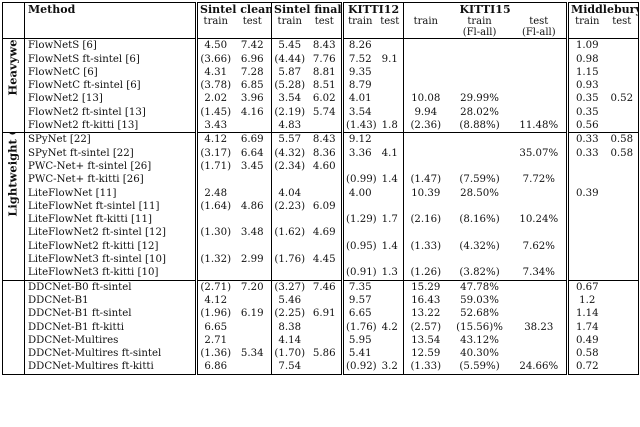 The height and width of the screenshot is (427, 640). Describe the element at coordinates (479, 367) in the screenshot. I see `kitti15-train-flall: (5.59%)` at that location.